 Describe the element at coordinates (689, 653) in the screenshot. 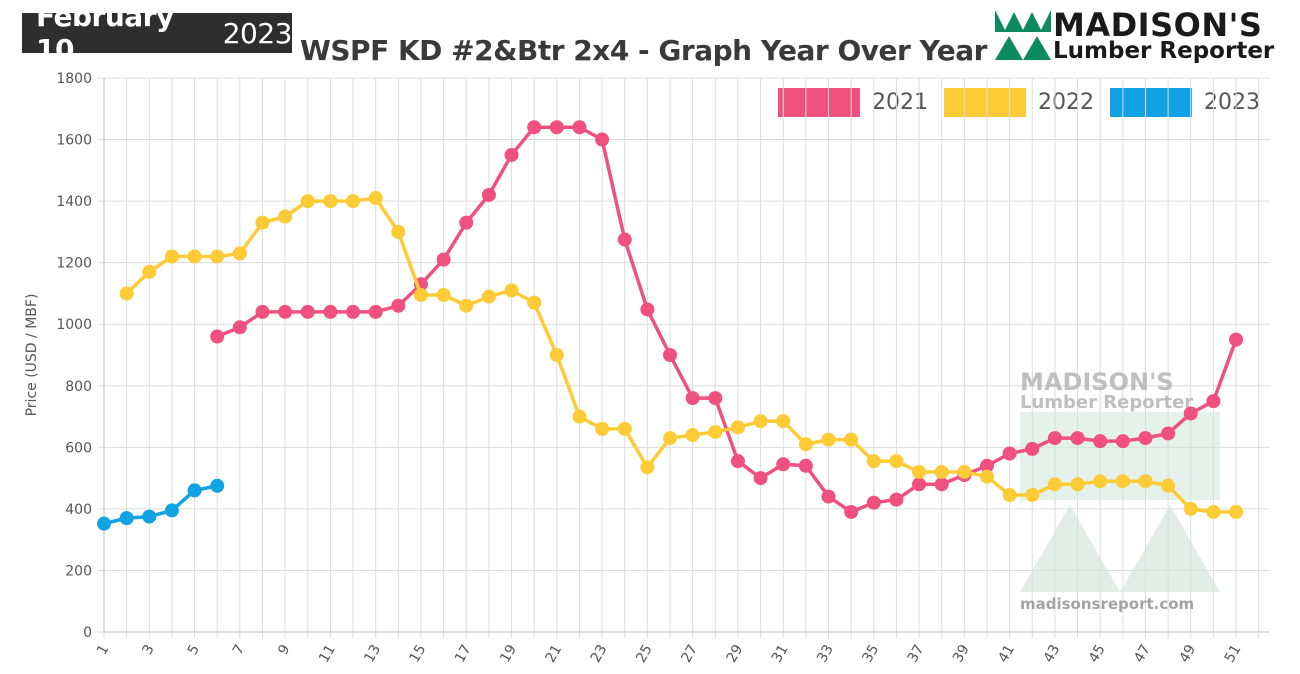

I see `x-tick-label: 27` at that location.